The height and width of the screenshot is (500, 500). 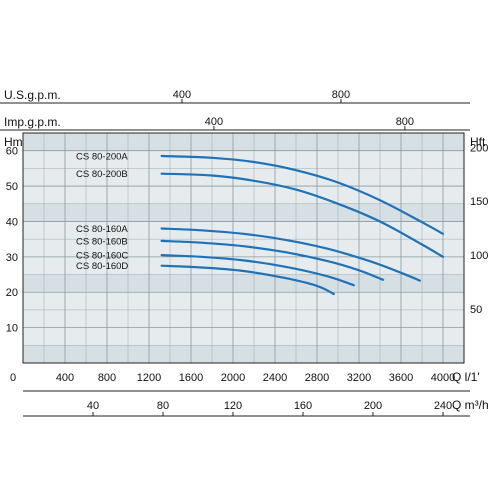 What do you see at coordinates (102, 241) in the screenshot?
I see `curve-label-4: CS 80-160B` at bounding box center [102, 241].